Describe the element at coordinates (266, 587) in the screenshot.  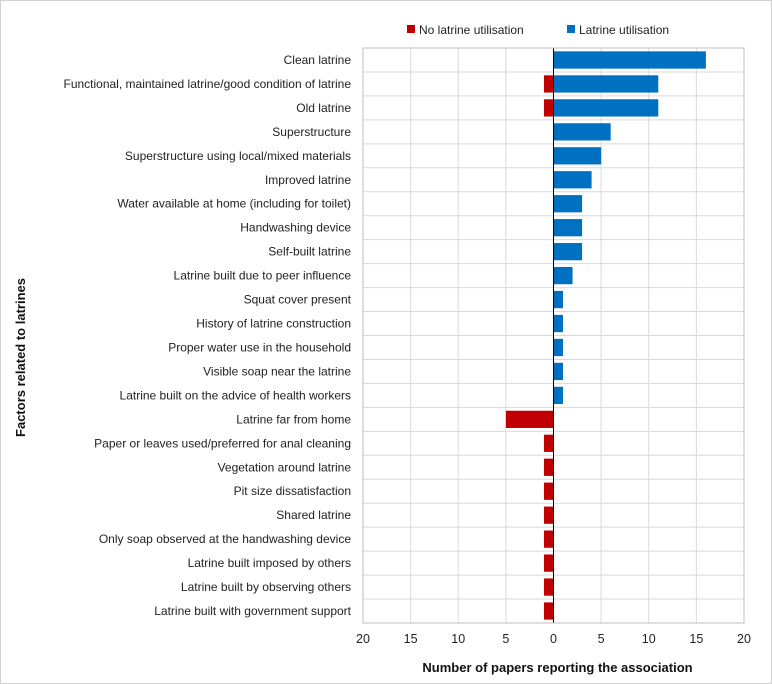
I see `category-label: Latrine built by observing others` at that location.